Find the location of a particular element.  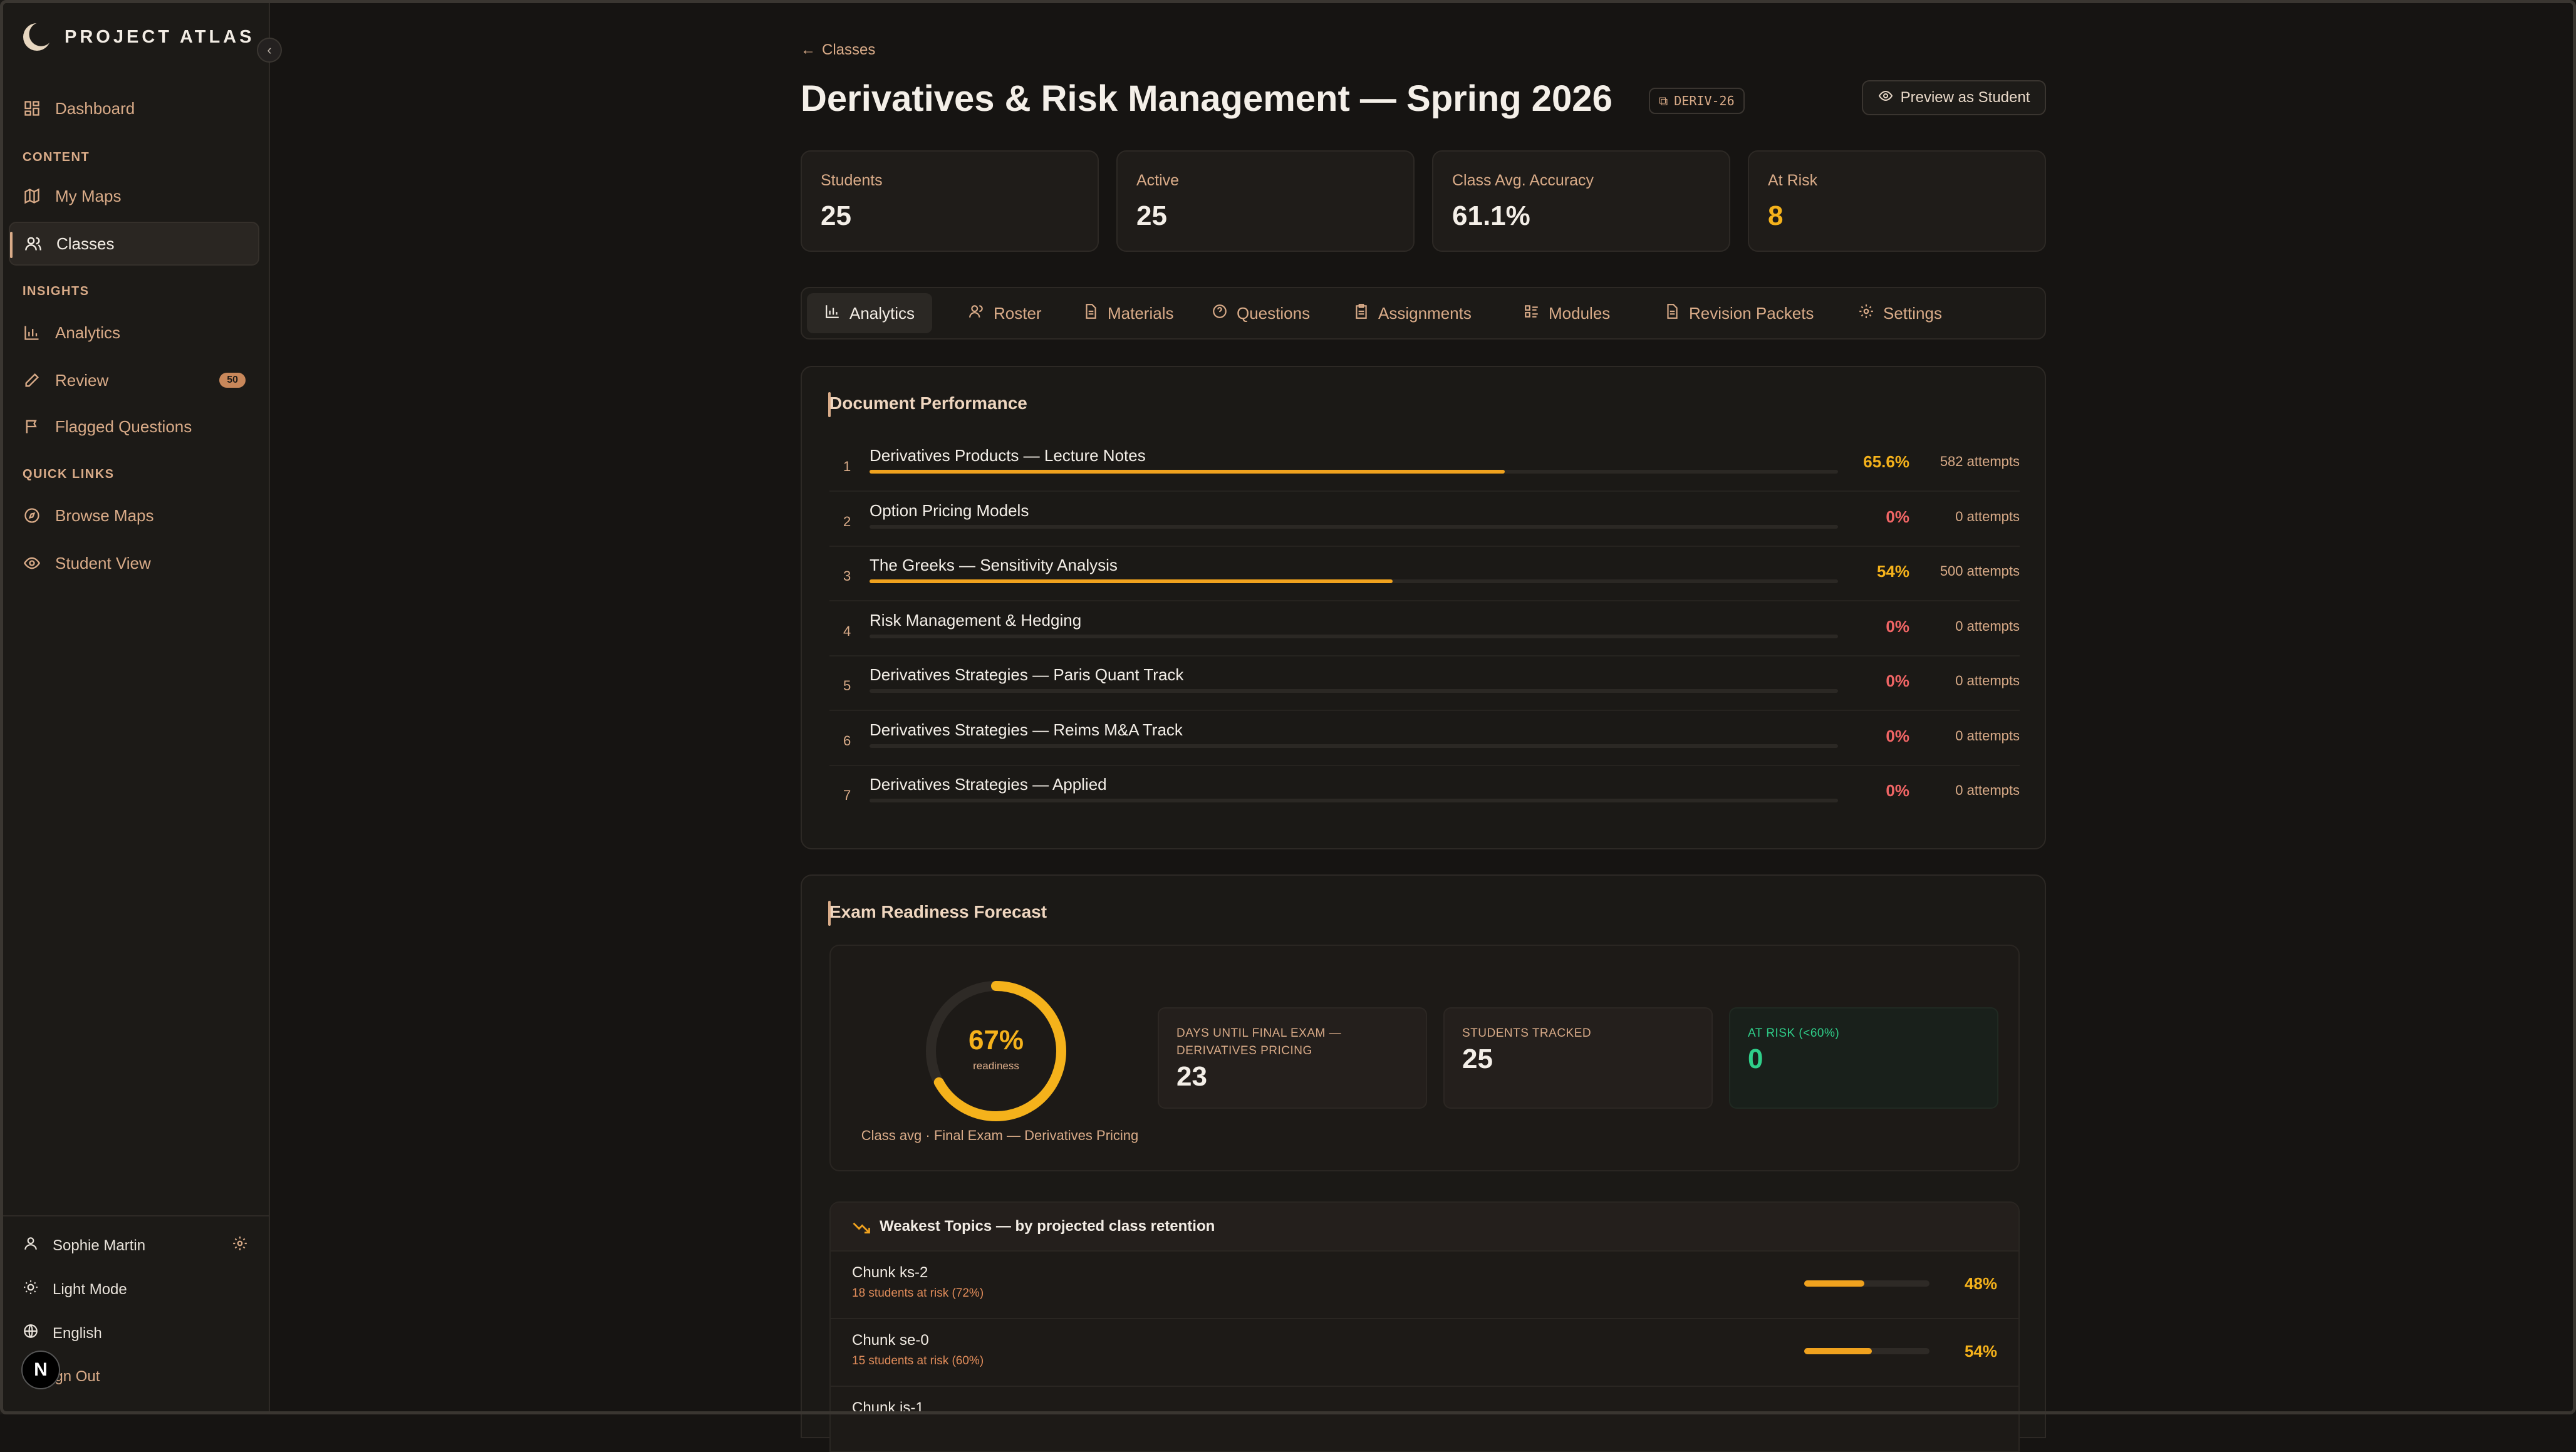

tab-revision-packets: Revision Packets is located at coordinates (1738, 313).